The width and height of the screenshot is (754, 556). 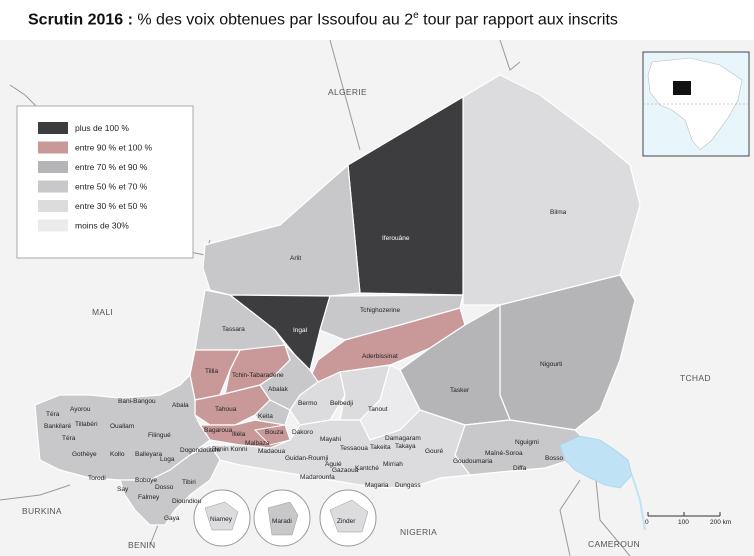 I want to click on label-bermo: Bermo, so click(x=308, y=403).